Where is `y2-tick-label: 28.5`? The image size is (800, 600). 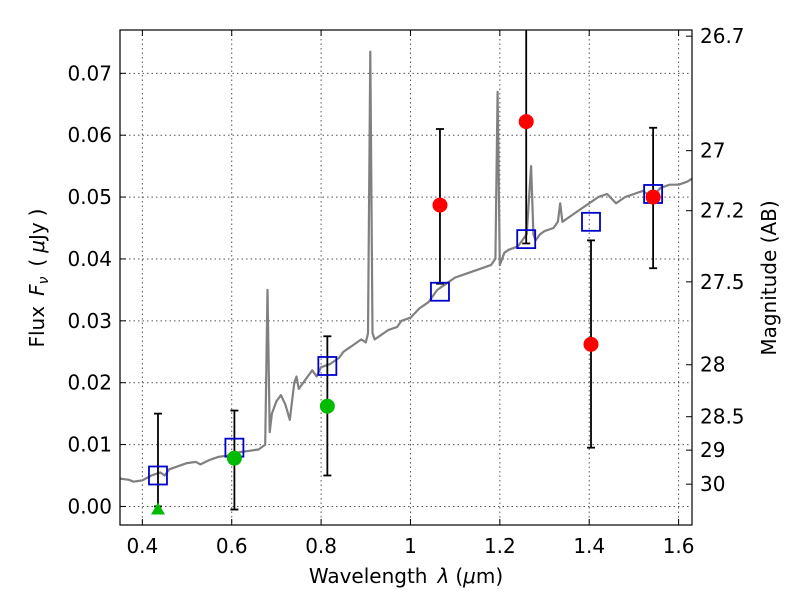
y2-tick-label: 28.5 is located at coordinates (722, 417).